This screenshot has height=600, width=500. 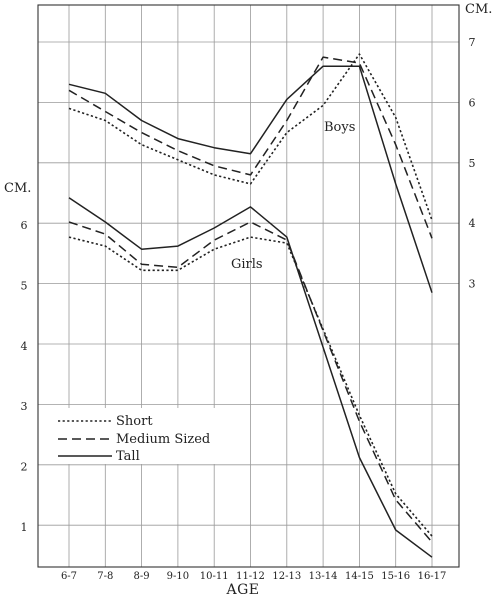 What do you see at coordinates (163, 439) in the screenshot?
I see `legend-label-medium: Medium Sized` at bounding box center [163, 439].